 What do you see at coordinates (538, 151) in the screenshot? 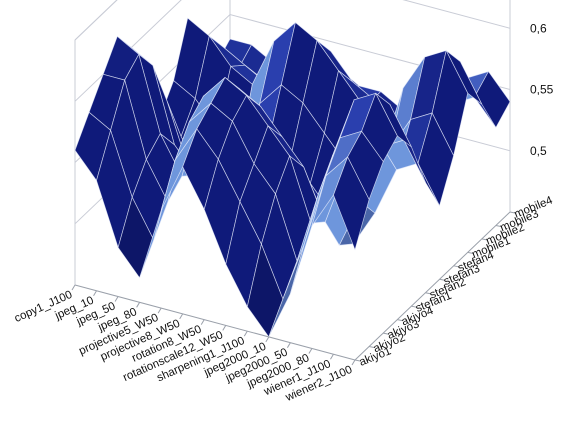
I see `z-tick-label: 0,5` at bounding box center [538, 151].